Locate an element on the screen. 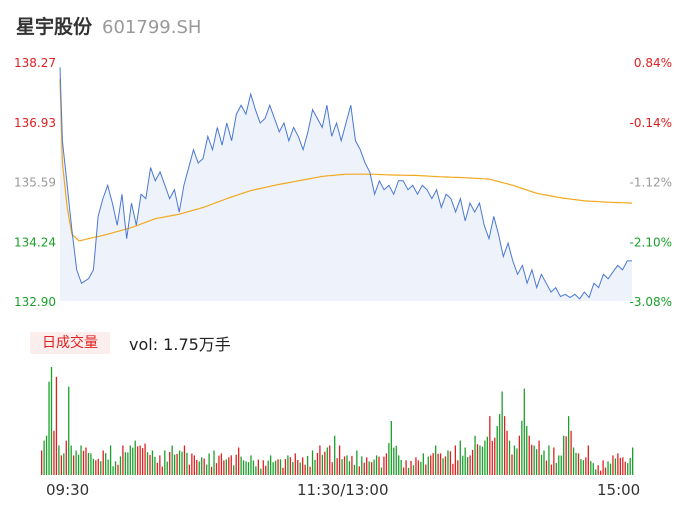 This screenshot has height=524, width=686. y-tick-price: 132.90 is located at coordinates (35, 302).